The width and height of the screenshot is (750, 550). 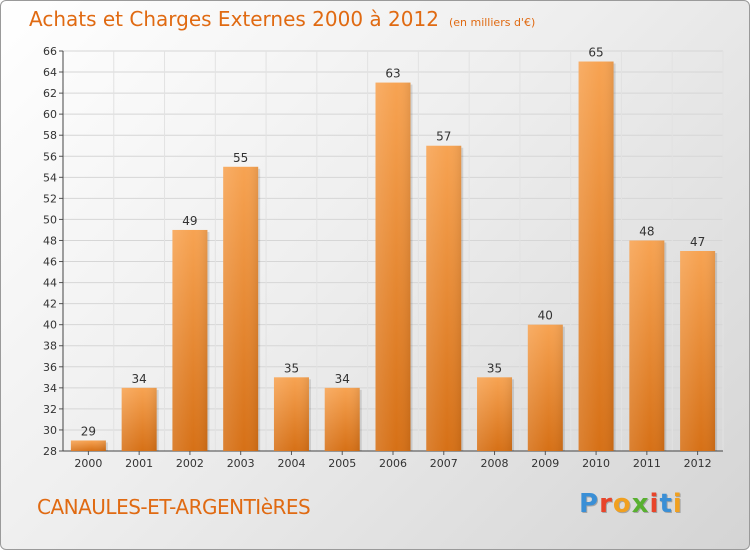 I want to click on x-tick-label: 2000, so click(x=88, y=463).